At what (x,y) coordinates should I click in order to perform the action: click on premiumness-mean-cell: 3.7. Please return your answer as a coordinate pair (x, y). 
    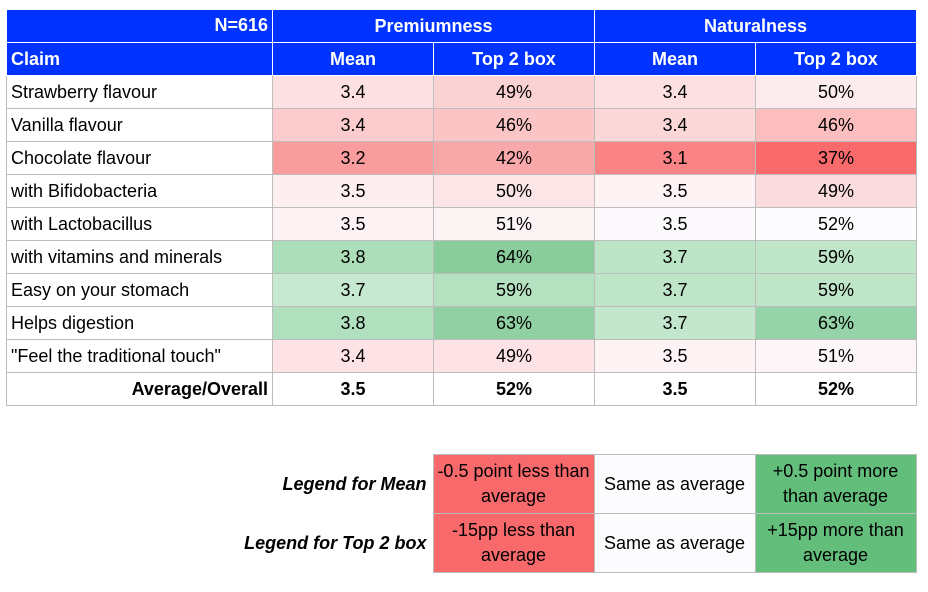
    Looking at the image, I should click on (353, 290).